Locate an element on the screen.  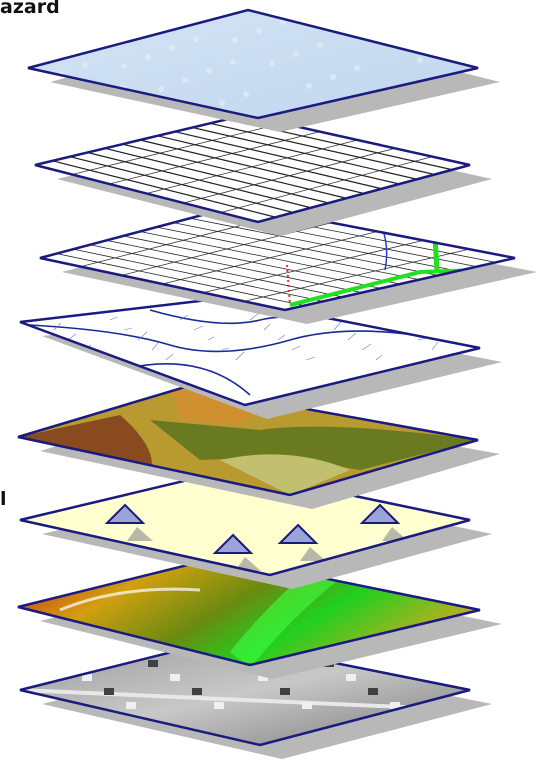
ridge is located at coordinates (130, 599).